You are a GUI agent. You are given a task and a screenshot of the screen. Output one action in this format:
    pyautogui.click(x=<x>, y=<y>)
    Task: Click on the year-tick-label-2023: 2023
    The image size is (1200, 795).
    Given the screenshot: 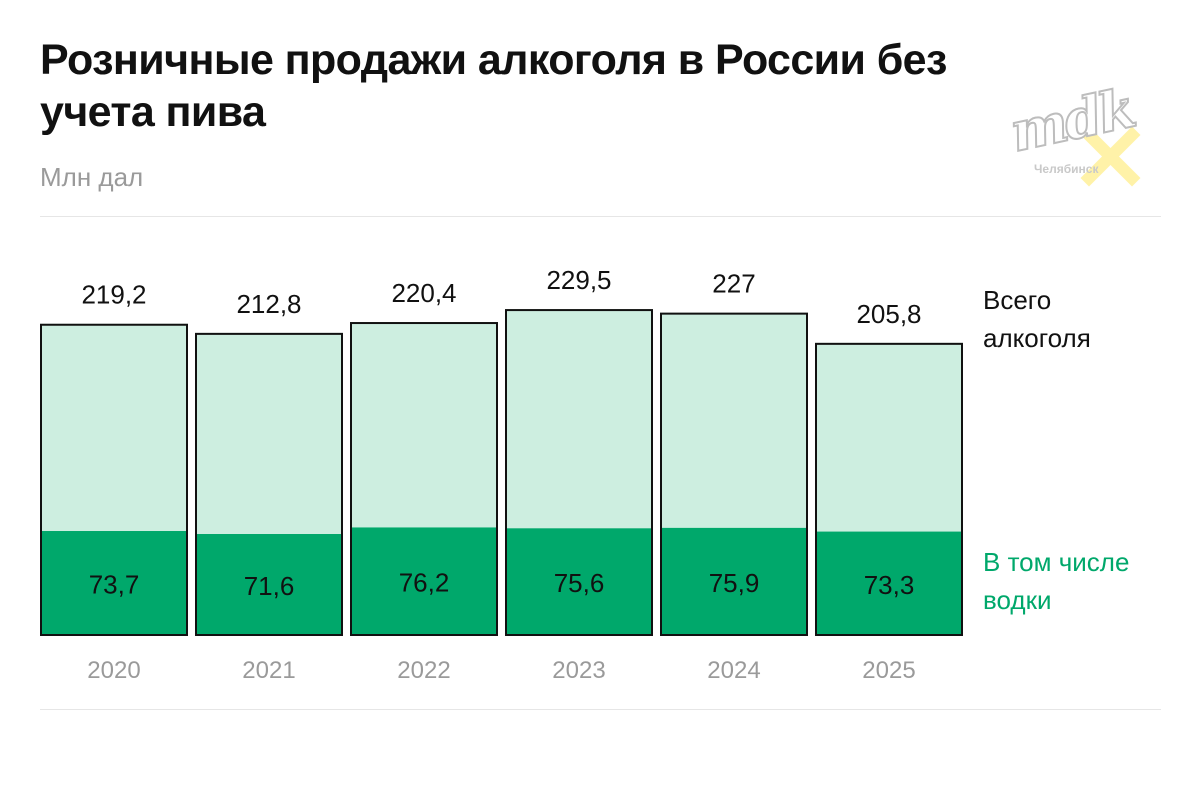 What is the action you would take?
    pyautogui.click(x=578, y=670)
    